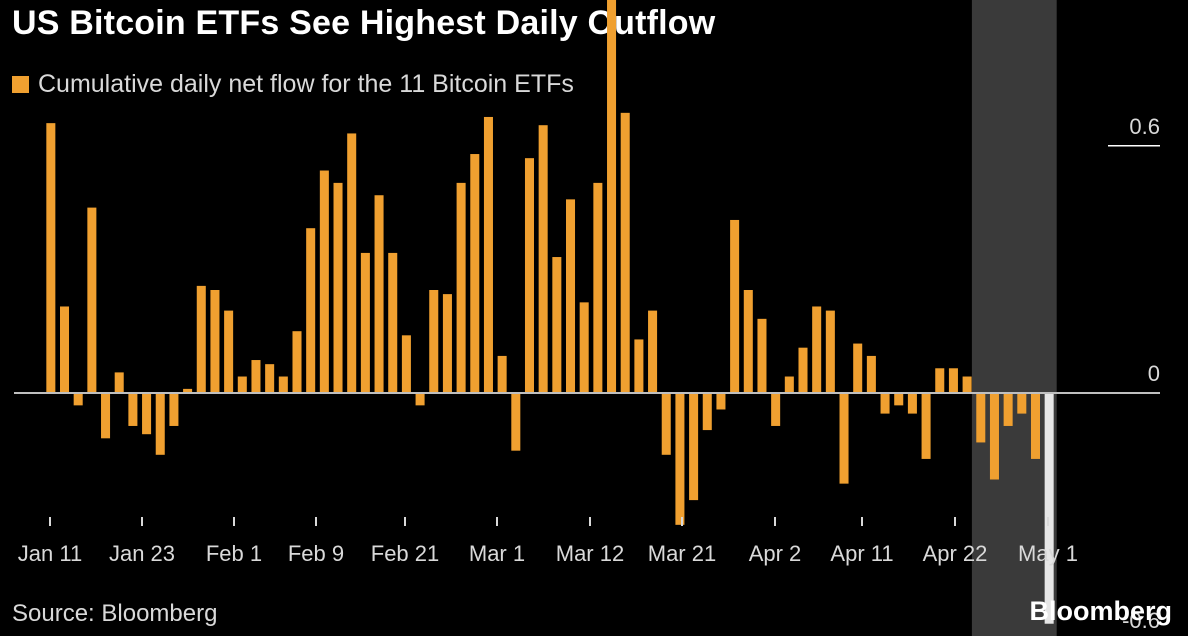 This screenshot has height=636, width=1188. I want to click on highlight-band, so click(1014, 318).